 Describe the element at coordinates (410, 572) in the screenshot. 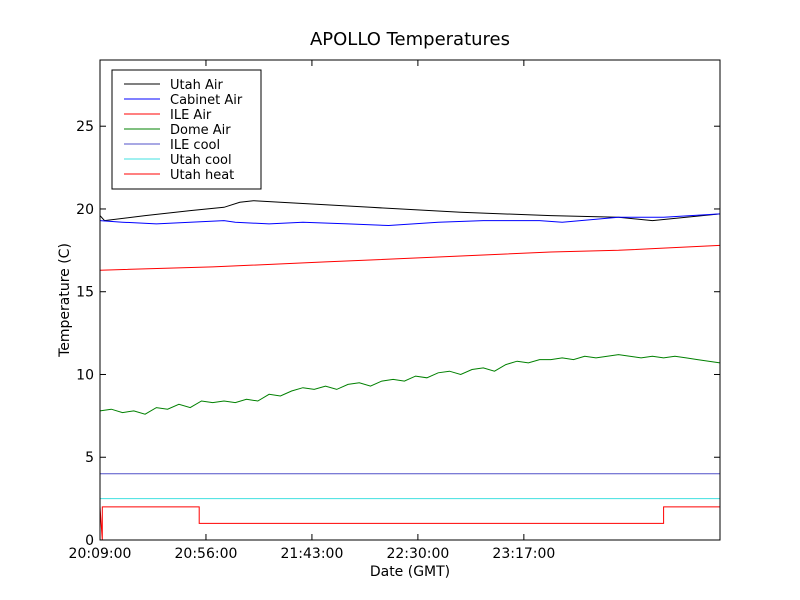

I see `x-axis-label: Date (GMT)` at that location.